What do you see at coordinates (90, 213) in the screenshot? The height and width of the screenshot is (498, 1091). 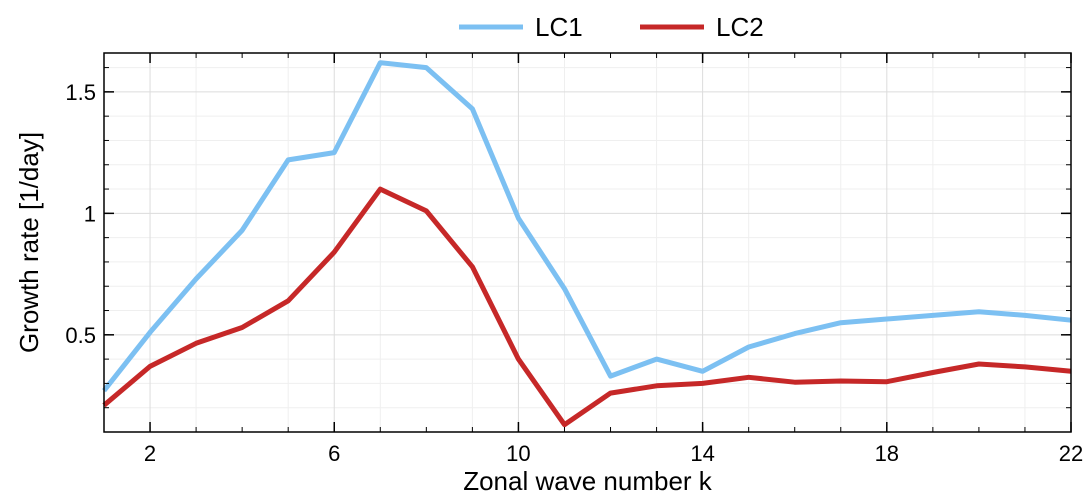 I see `y-tick-label: 1` at bounding box center [90, 213].